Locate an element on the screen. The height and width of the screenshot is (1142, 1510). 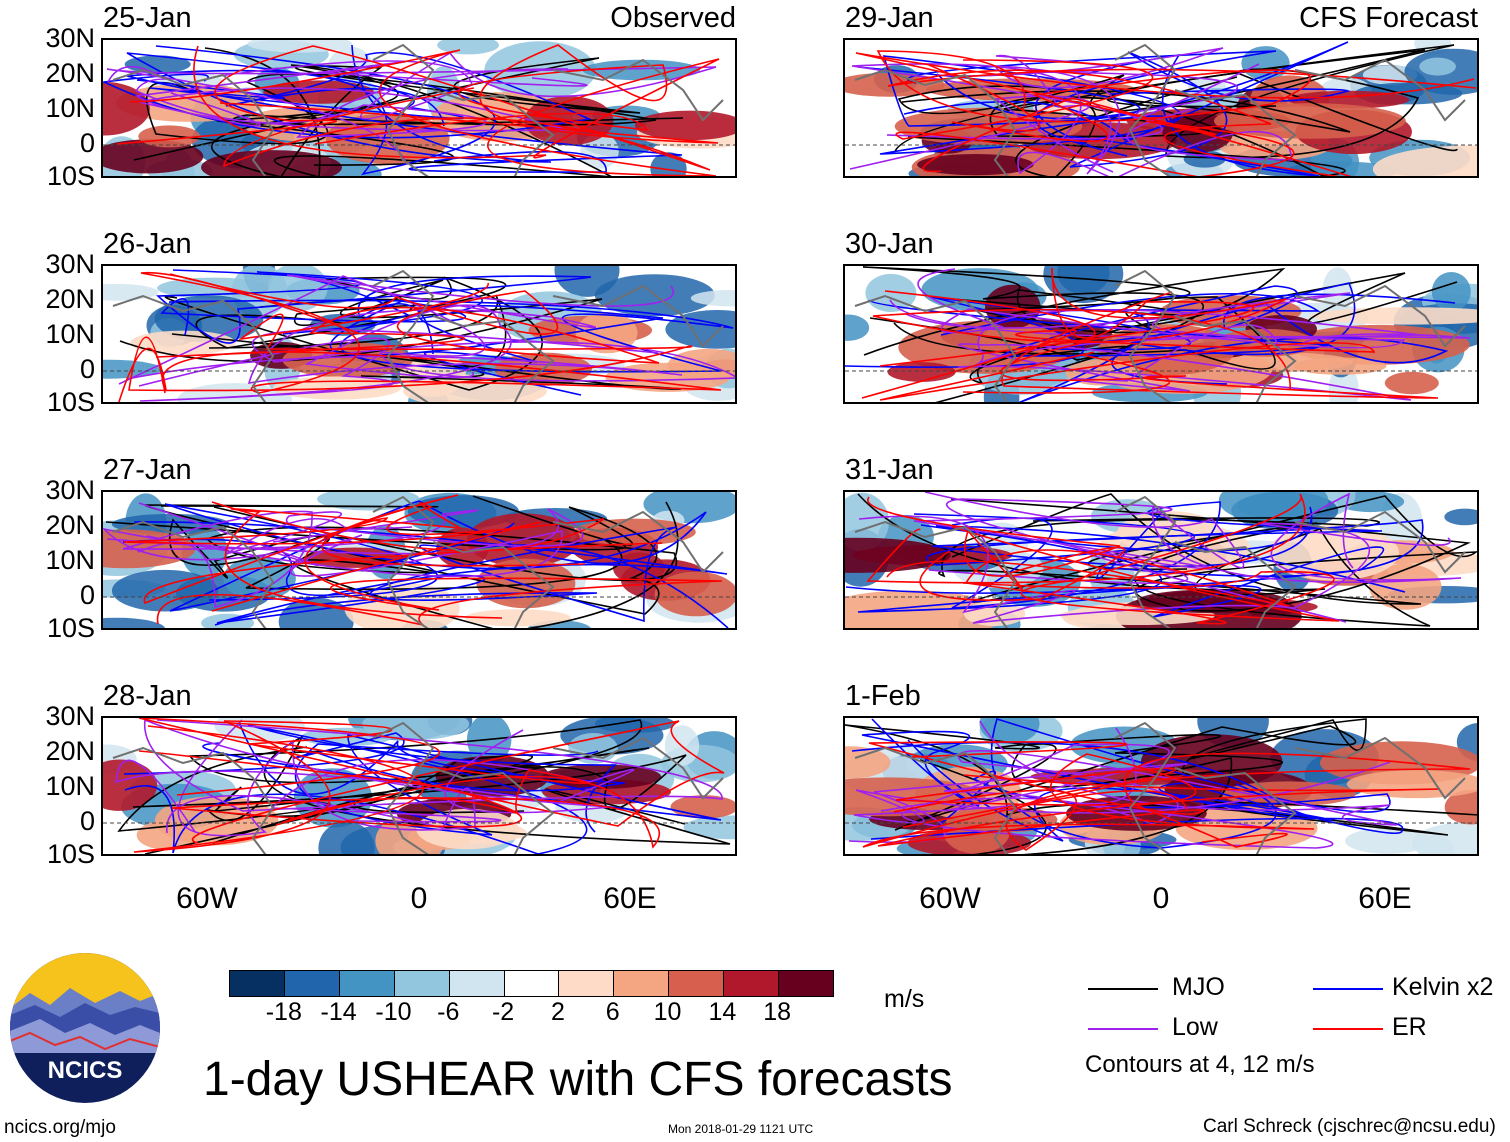
map-panel-25-jan is located at coordinates (419, 108).